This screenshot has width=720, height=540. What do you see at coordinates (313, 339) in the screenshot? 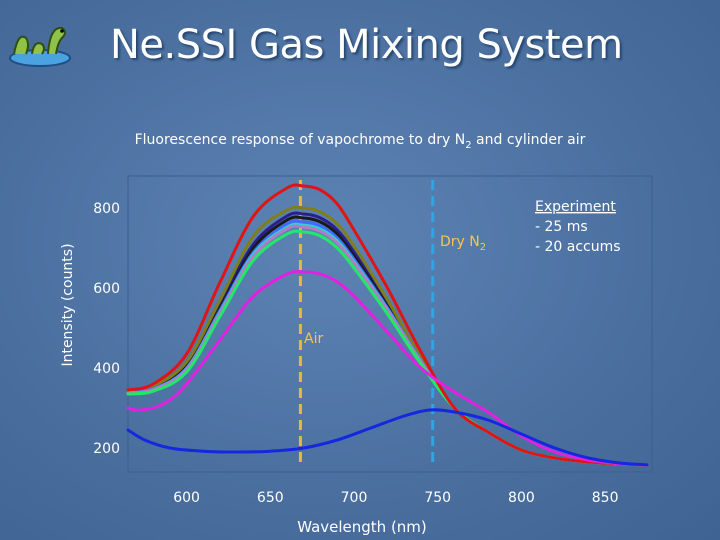
I see `air-annotation: Air` at bounding box center [313, 339].